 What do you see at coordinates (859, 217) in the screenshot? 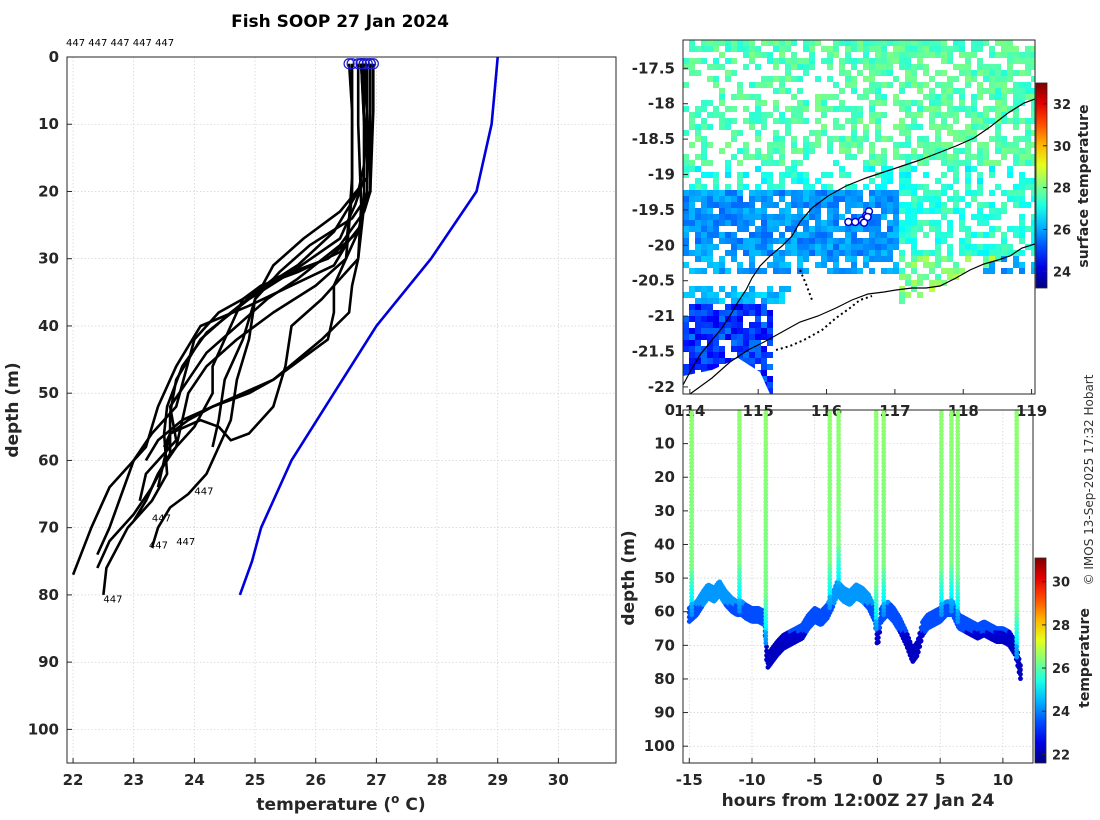
I see `sst-field` at bounding box center [859, 217].